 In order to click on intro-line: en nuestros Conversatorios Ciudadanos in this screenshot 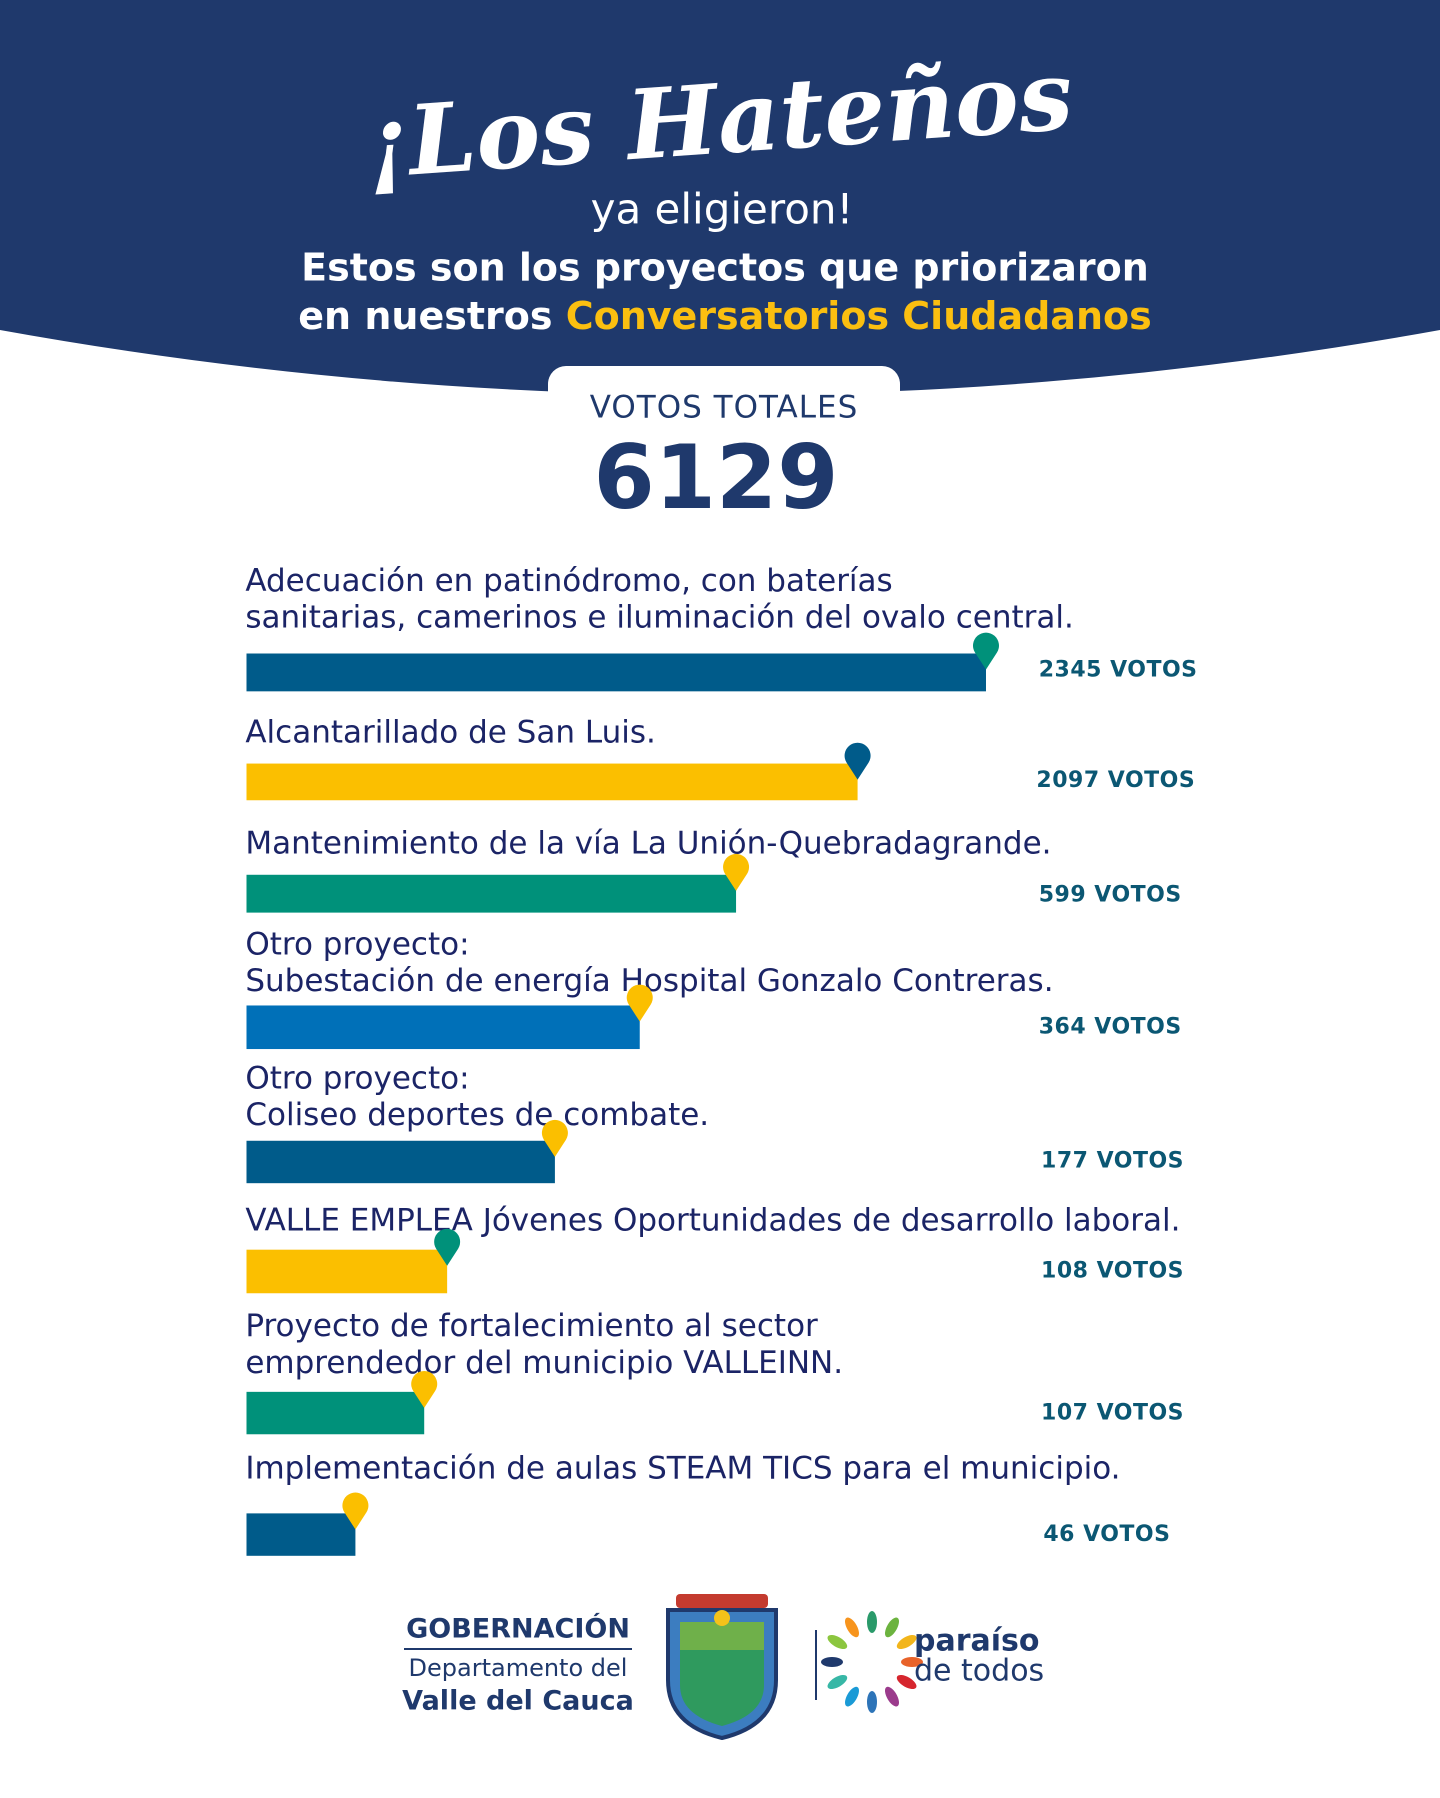, I will do `click(724, 316)`.